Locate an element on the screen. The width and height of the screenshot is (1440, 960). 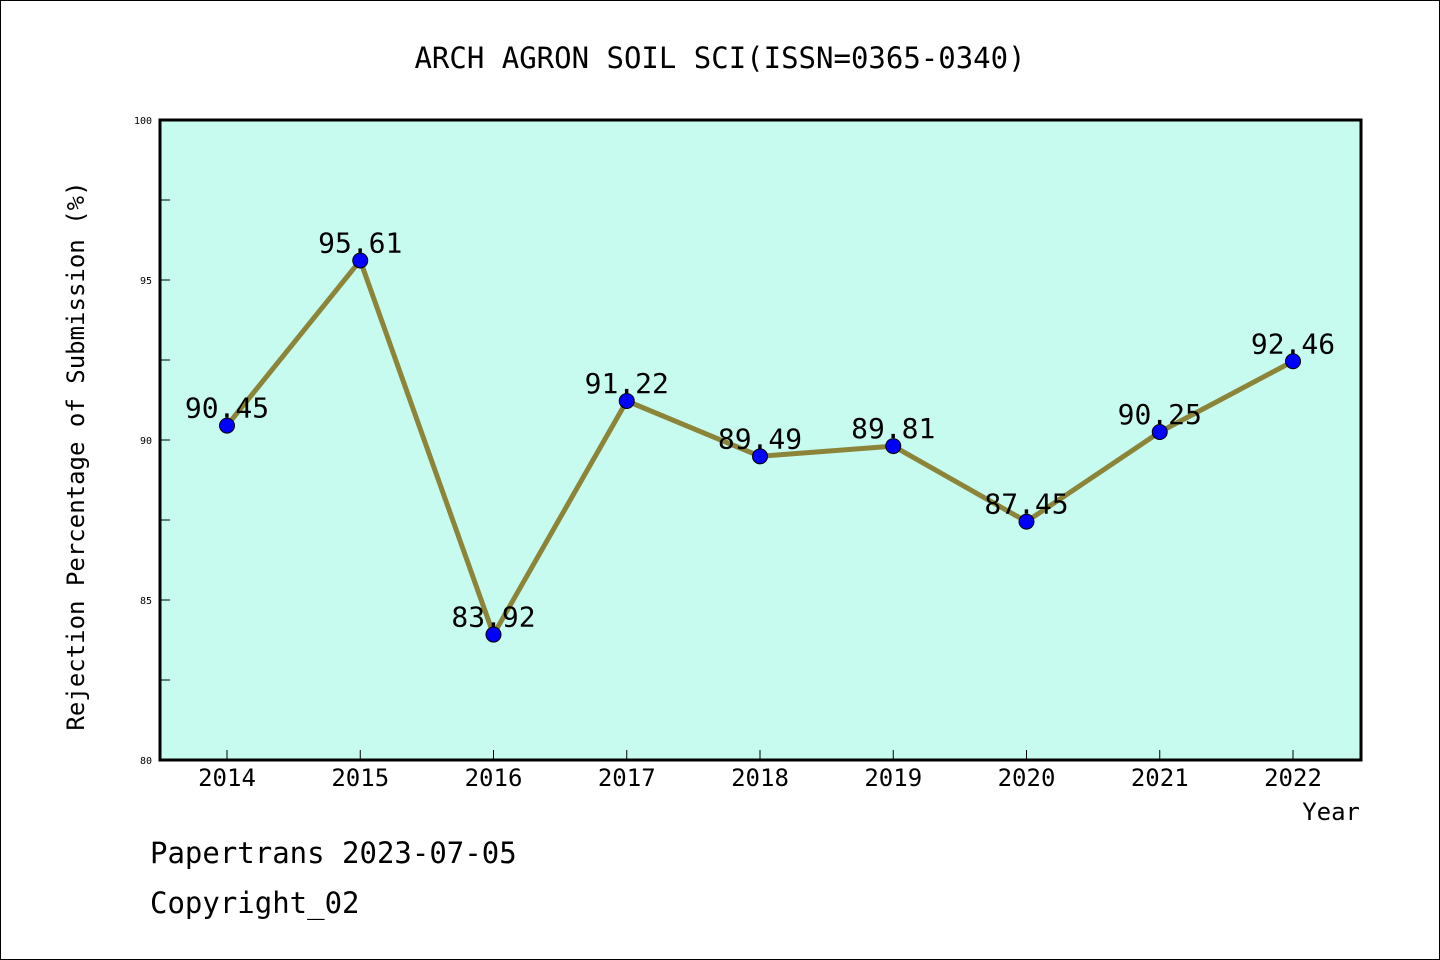
data-label: 90.25 is located at coordinates (1160, 414).